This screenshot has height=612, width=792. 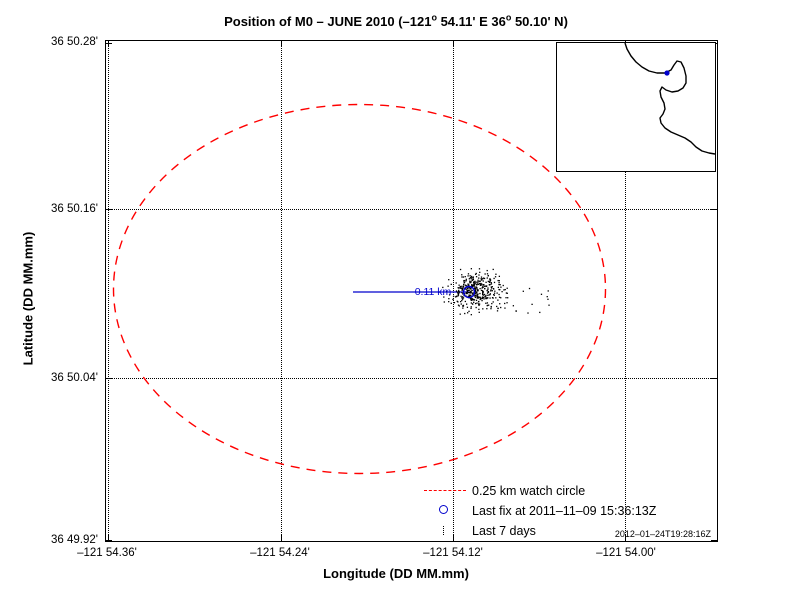 I want to click on title-middle: 54.11' E 36, so click(x=471, y=21).